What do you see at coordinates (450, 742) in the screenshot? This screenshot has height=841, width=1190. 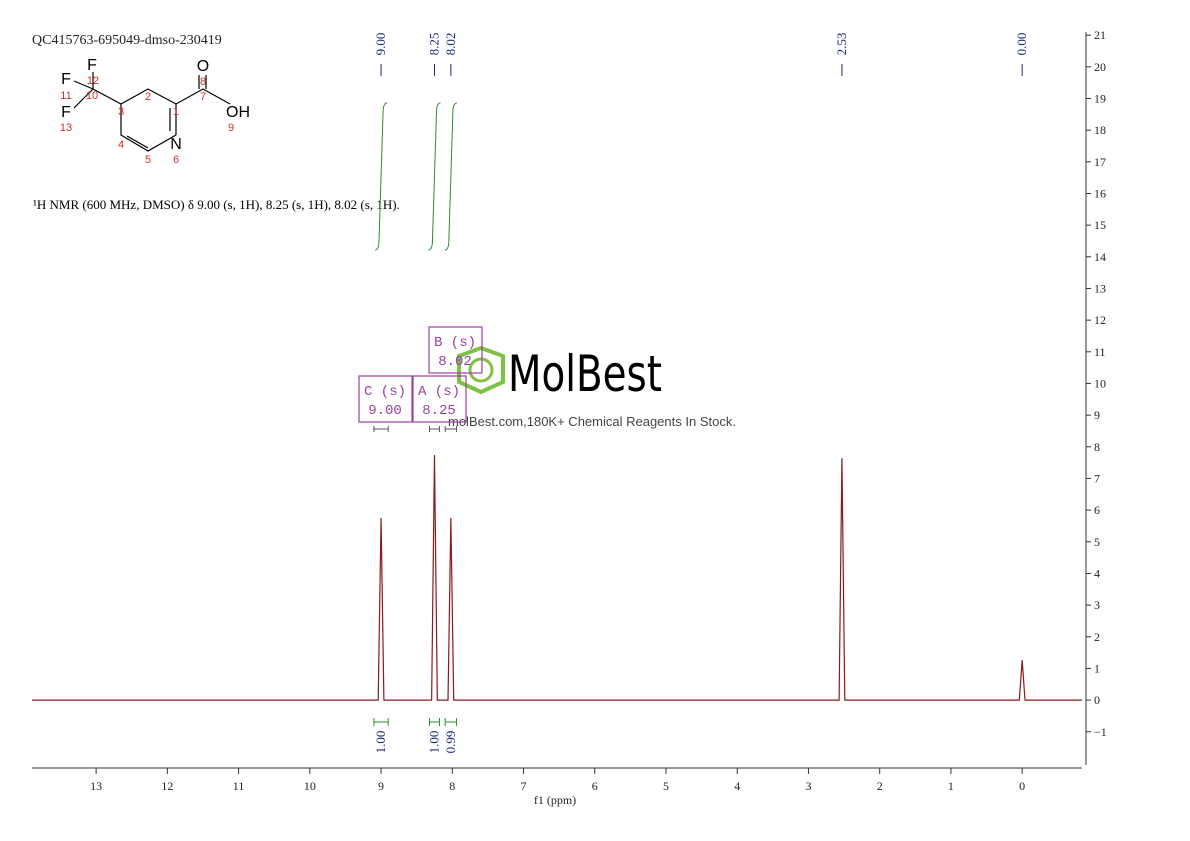 I see `integral-label: 0.99` at bounding box center [450, 742].